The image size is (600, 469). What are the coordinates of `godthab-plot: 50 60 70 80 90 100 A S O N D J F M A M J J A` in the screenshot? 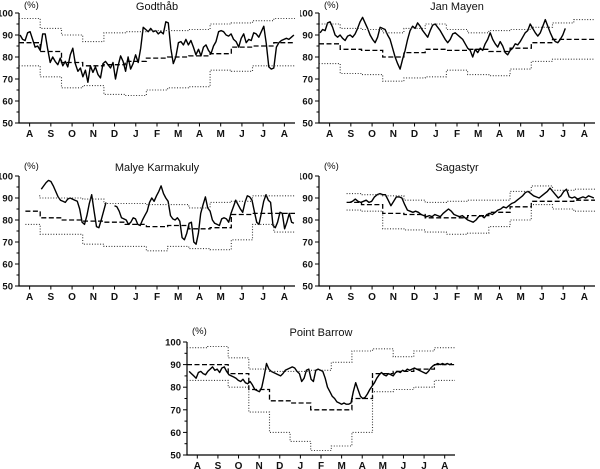 It's located at (147, 74).